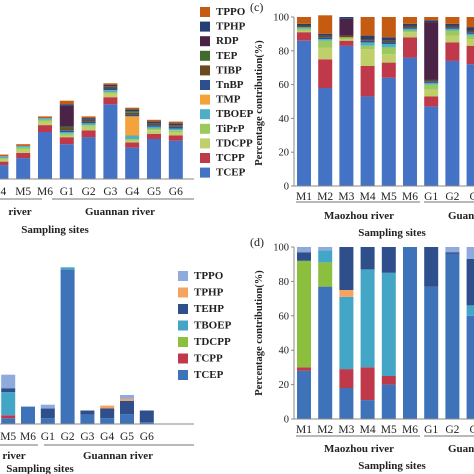 The width and height of the screenshot is (474, 474). Describe the element at coordinates (325, 430) in the screenshot. I see `x-tick-label: M2` at that location.